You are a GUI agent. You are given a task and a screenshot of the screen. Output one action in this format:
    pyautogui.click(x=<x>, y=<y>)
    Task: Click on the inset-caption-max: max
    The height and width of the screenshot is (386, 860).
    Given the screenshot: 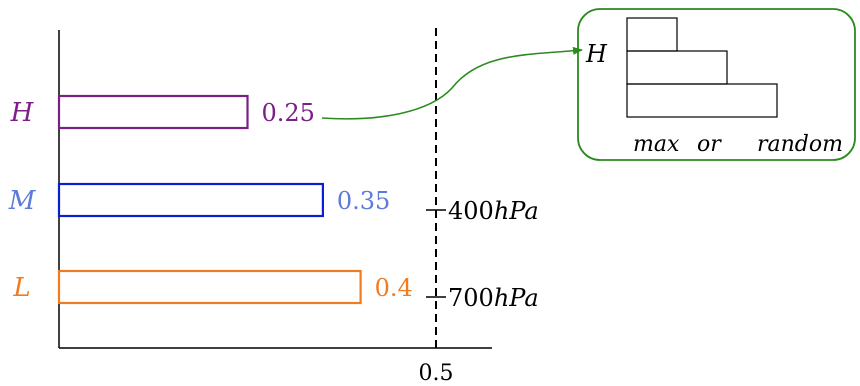 What is the action you would take?
    pyautogui.click(x=656, y=144)
    